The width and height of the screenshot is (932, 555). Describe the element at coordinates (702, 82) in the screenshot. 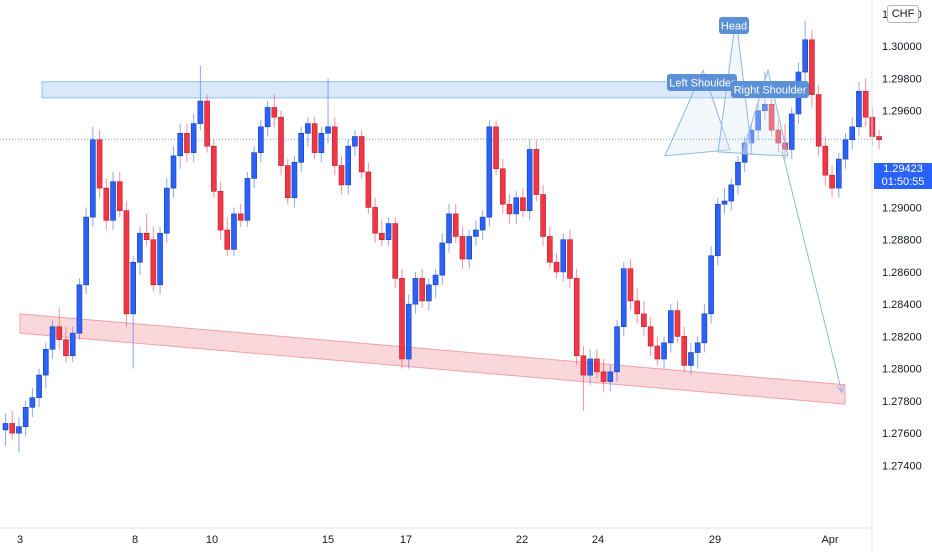

I see `left-shoulder-label: Left Shoulder` at that location.